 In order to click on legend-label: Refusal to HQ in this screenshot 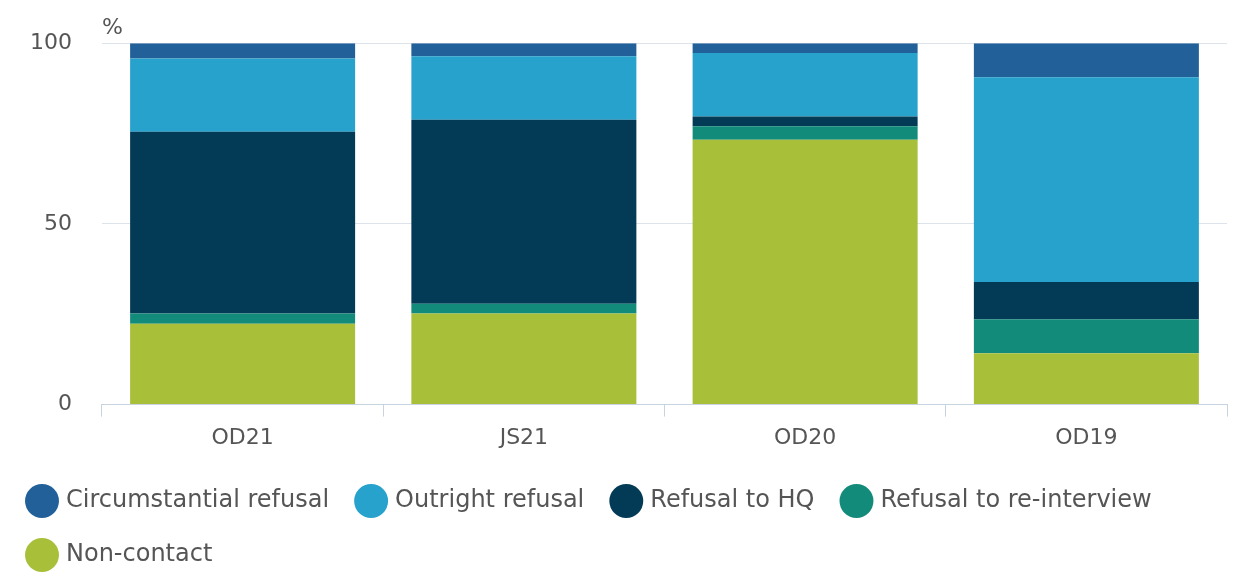, I will do `click(732, 499)`.